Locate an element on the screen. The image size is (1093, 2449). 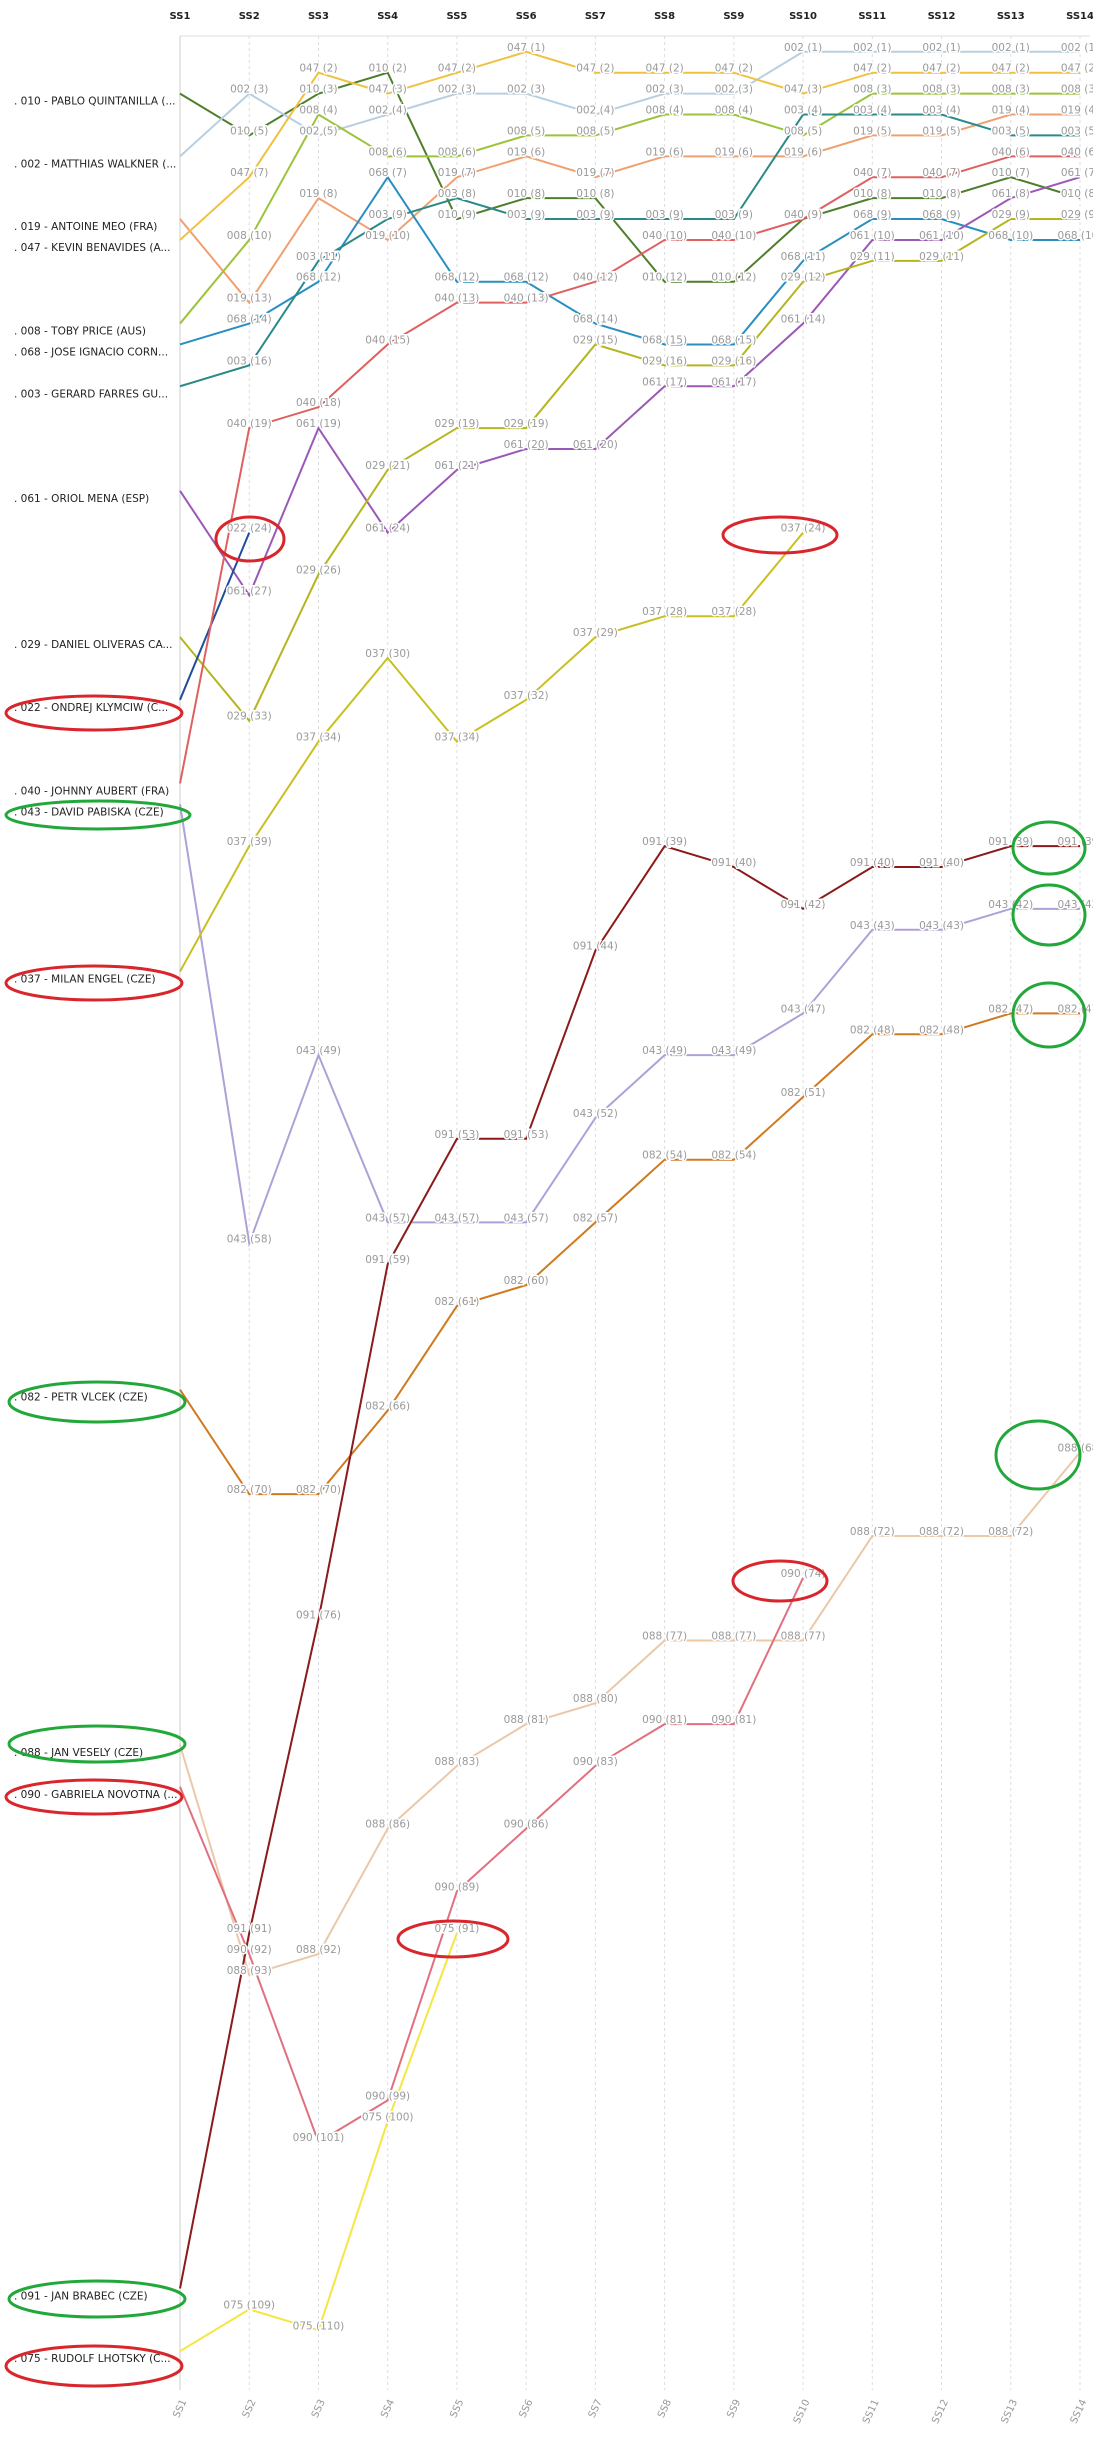
rider-name: . 040 - JOHNNY AUBERT (FRA) is located at coordinates (91, 791).